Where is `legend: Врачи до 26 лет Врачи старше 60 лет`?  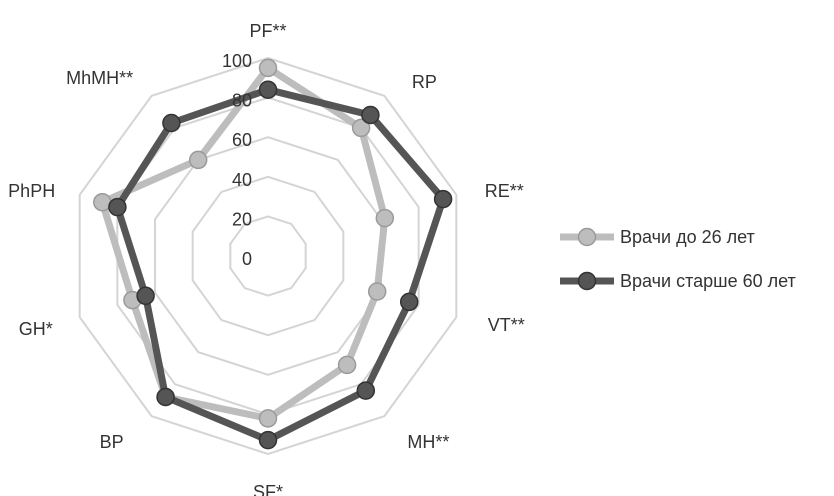
legend: Врачи до 26 лет Врачи старше 60 лет is located at coordinates (678, 259).